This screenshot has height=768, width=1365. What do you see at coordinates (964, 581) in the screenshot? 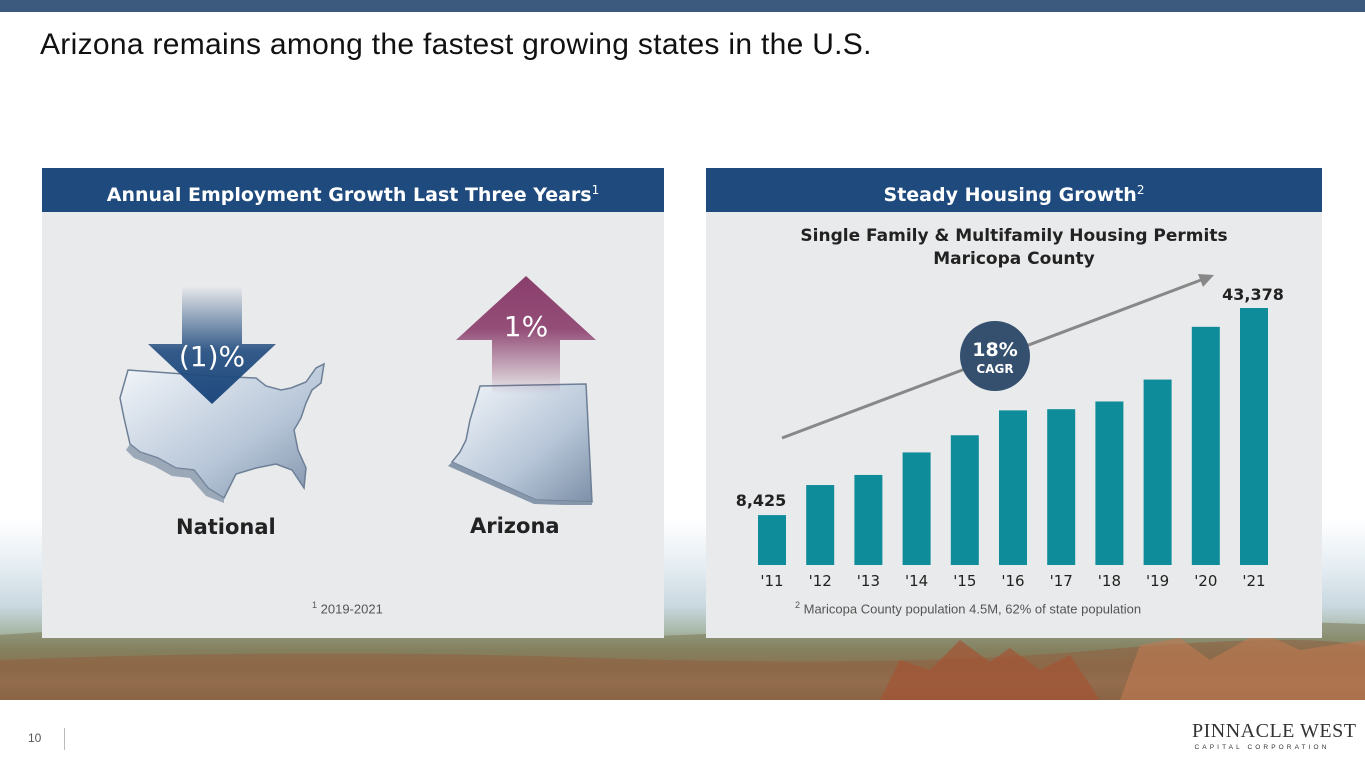
I see `x-tick-label: '15` at bounding box center [964, 581].